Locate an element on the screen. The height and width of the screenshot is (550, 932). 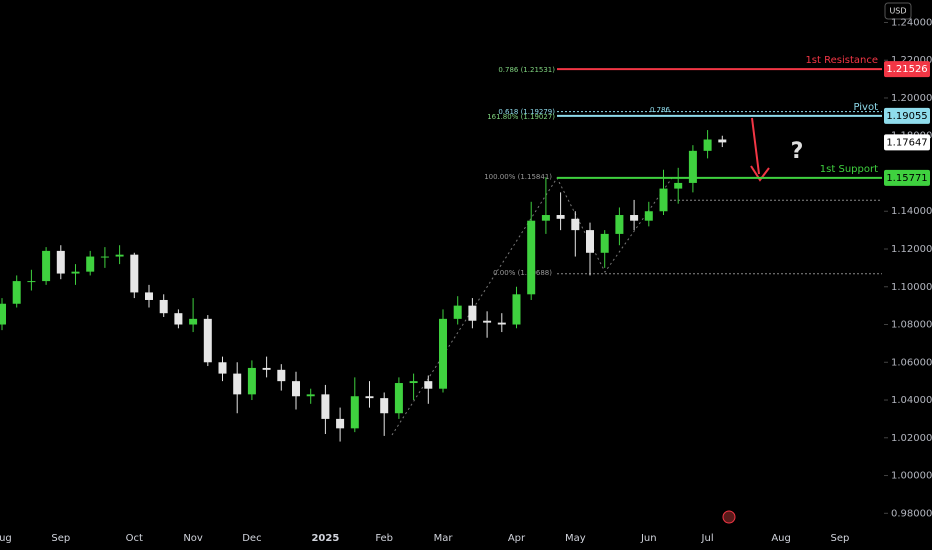
currency-box is located at coordinates (898, 11).